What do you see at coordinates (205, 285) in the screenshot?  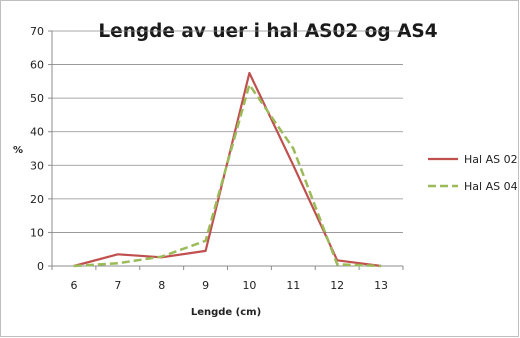 I see `x-tick-label-9: 9` at bounding box center [205, 285].